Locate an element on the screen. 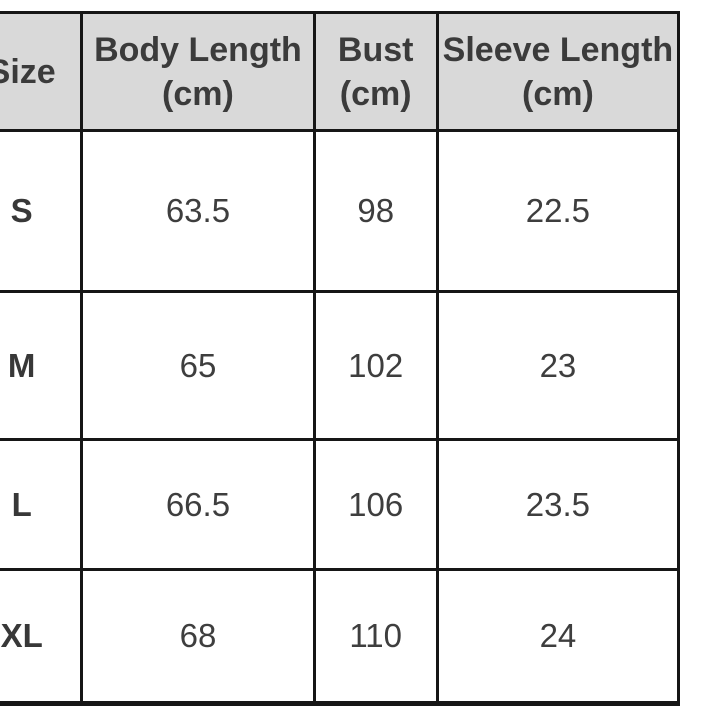 The width and height of the screenshot is (720, 720). column-header-bust-unit: (cm) is located at coordinates (375, 93).